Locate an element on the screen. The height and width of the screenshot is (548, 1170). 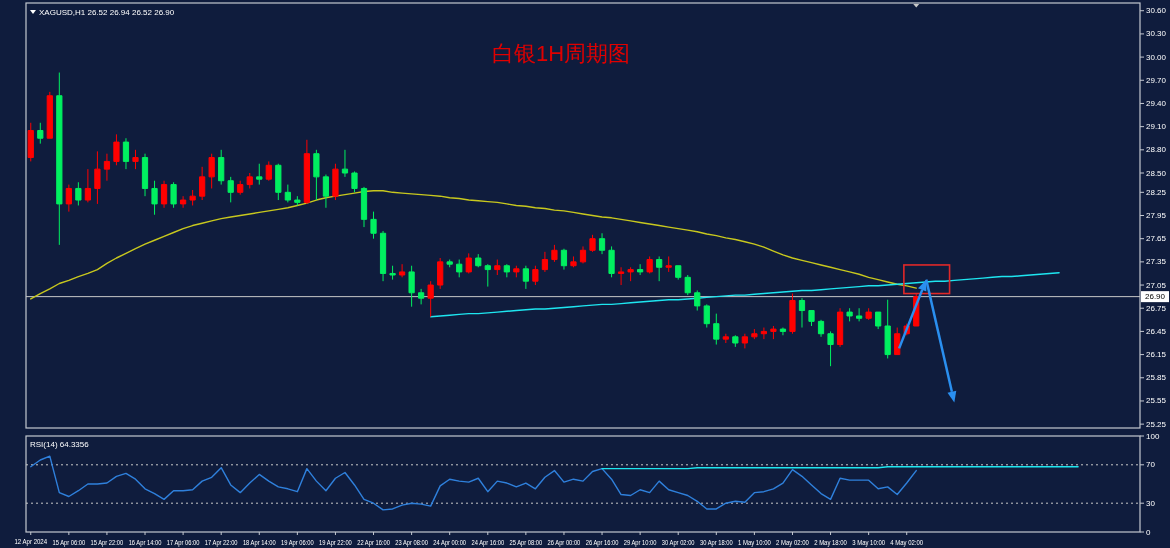
text: 白银1H周期图 is located at coordinates (561, 53).